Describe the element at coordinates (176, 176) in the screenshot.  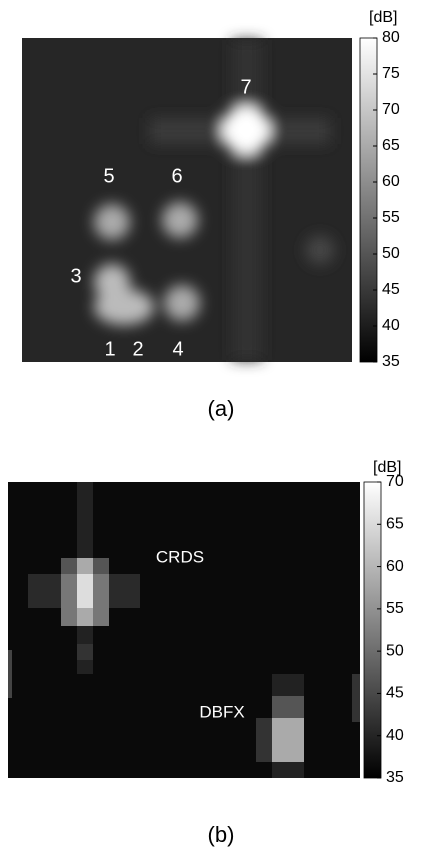
I see `annotation: 6` at that location.